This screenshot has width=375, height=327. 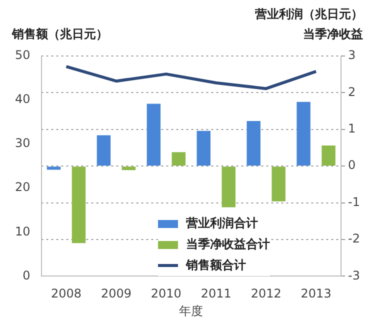 I want to click on x-tick-label: 2009, so click(x=116, y=293).